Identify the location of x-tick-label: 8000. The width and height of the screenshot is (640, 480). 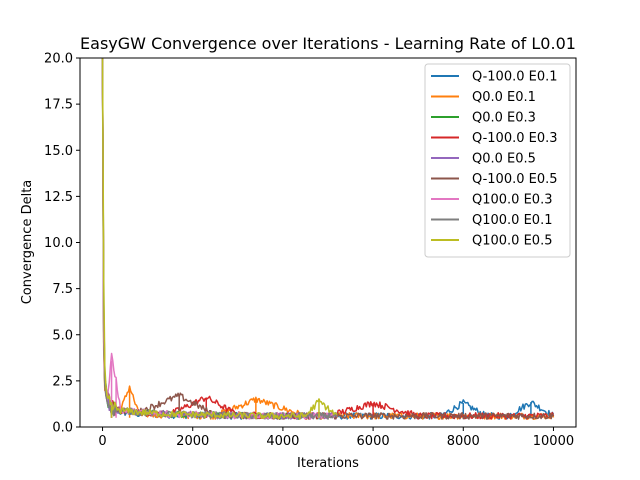
(463, 441).